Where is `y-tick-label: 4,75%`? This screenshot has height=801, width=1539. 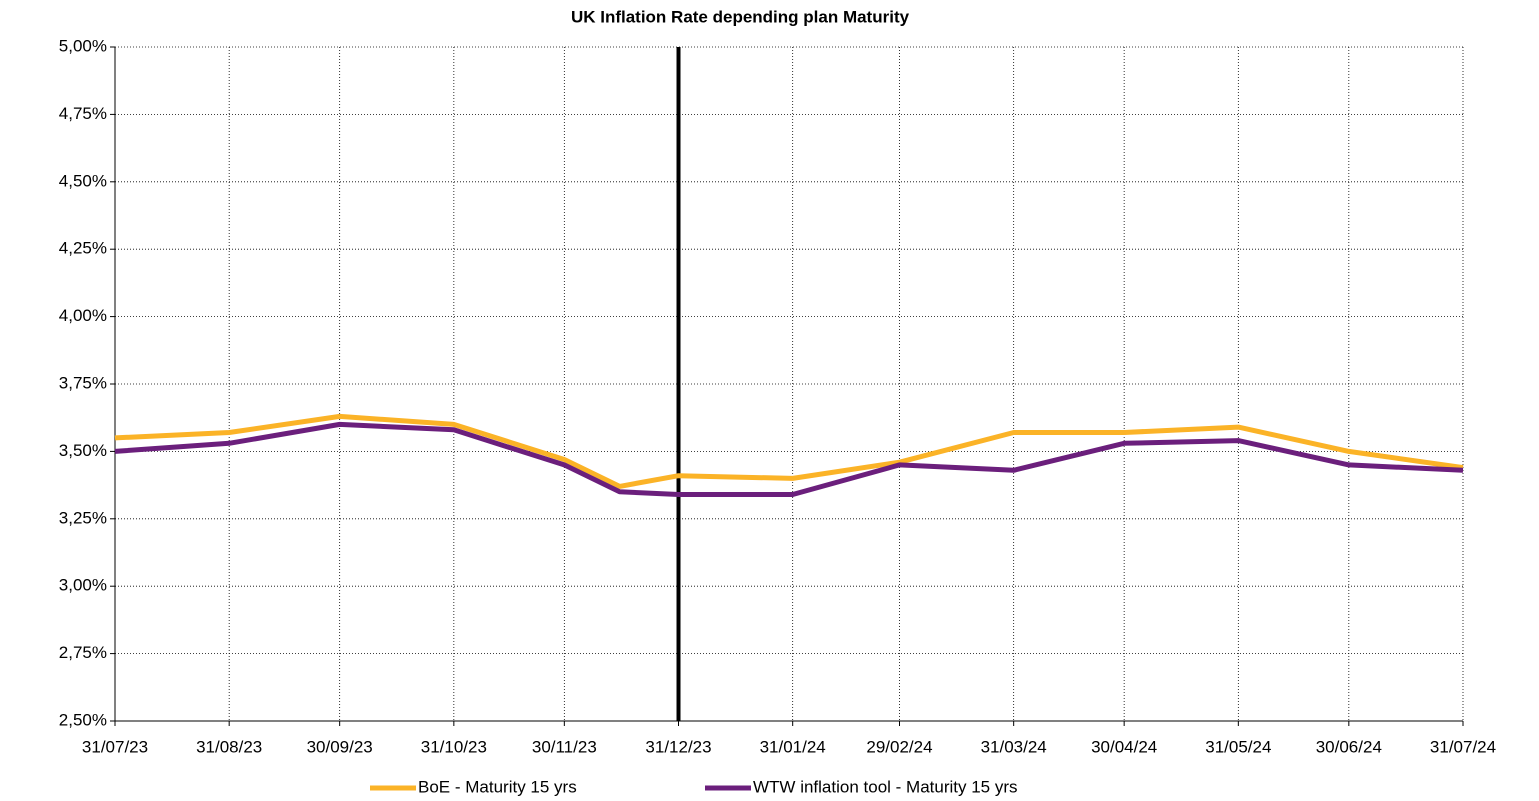
y-tick-label: 4,75% is located at coordinates (83, 113).